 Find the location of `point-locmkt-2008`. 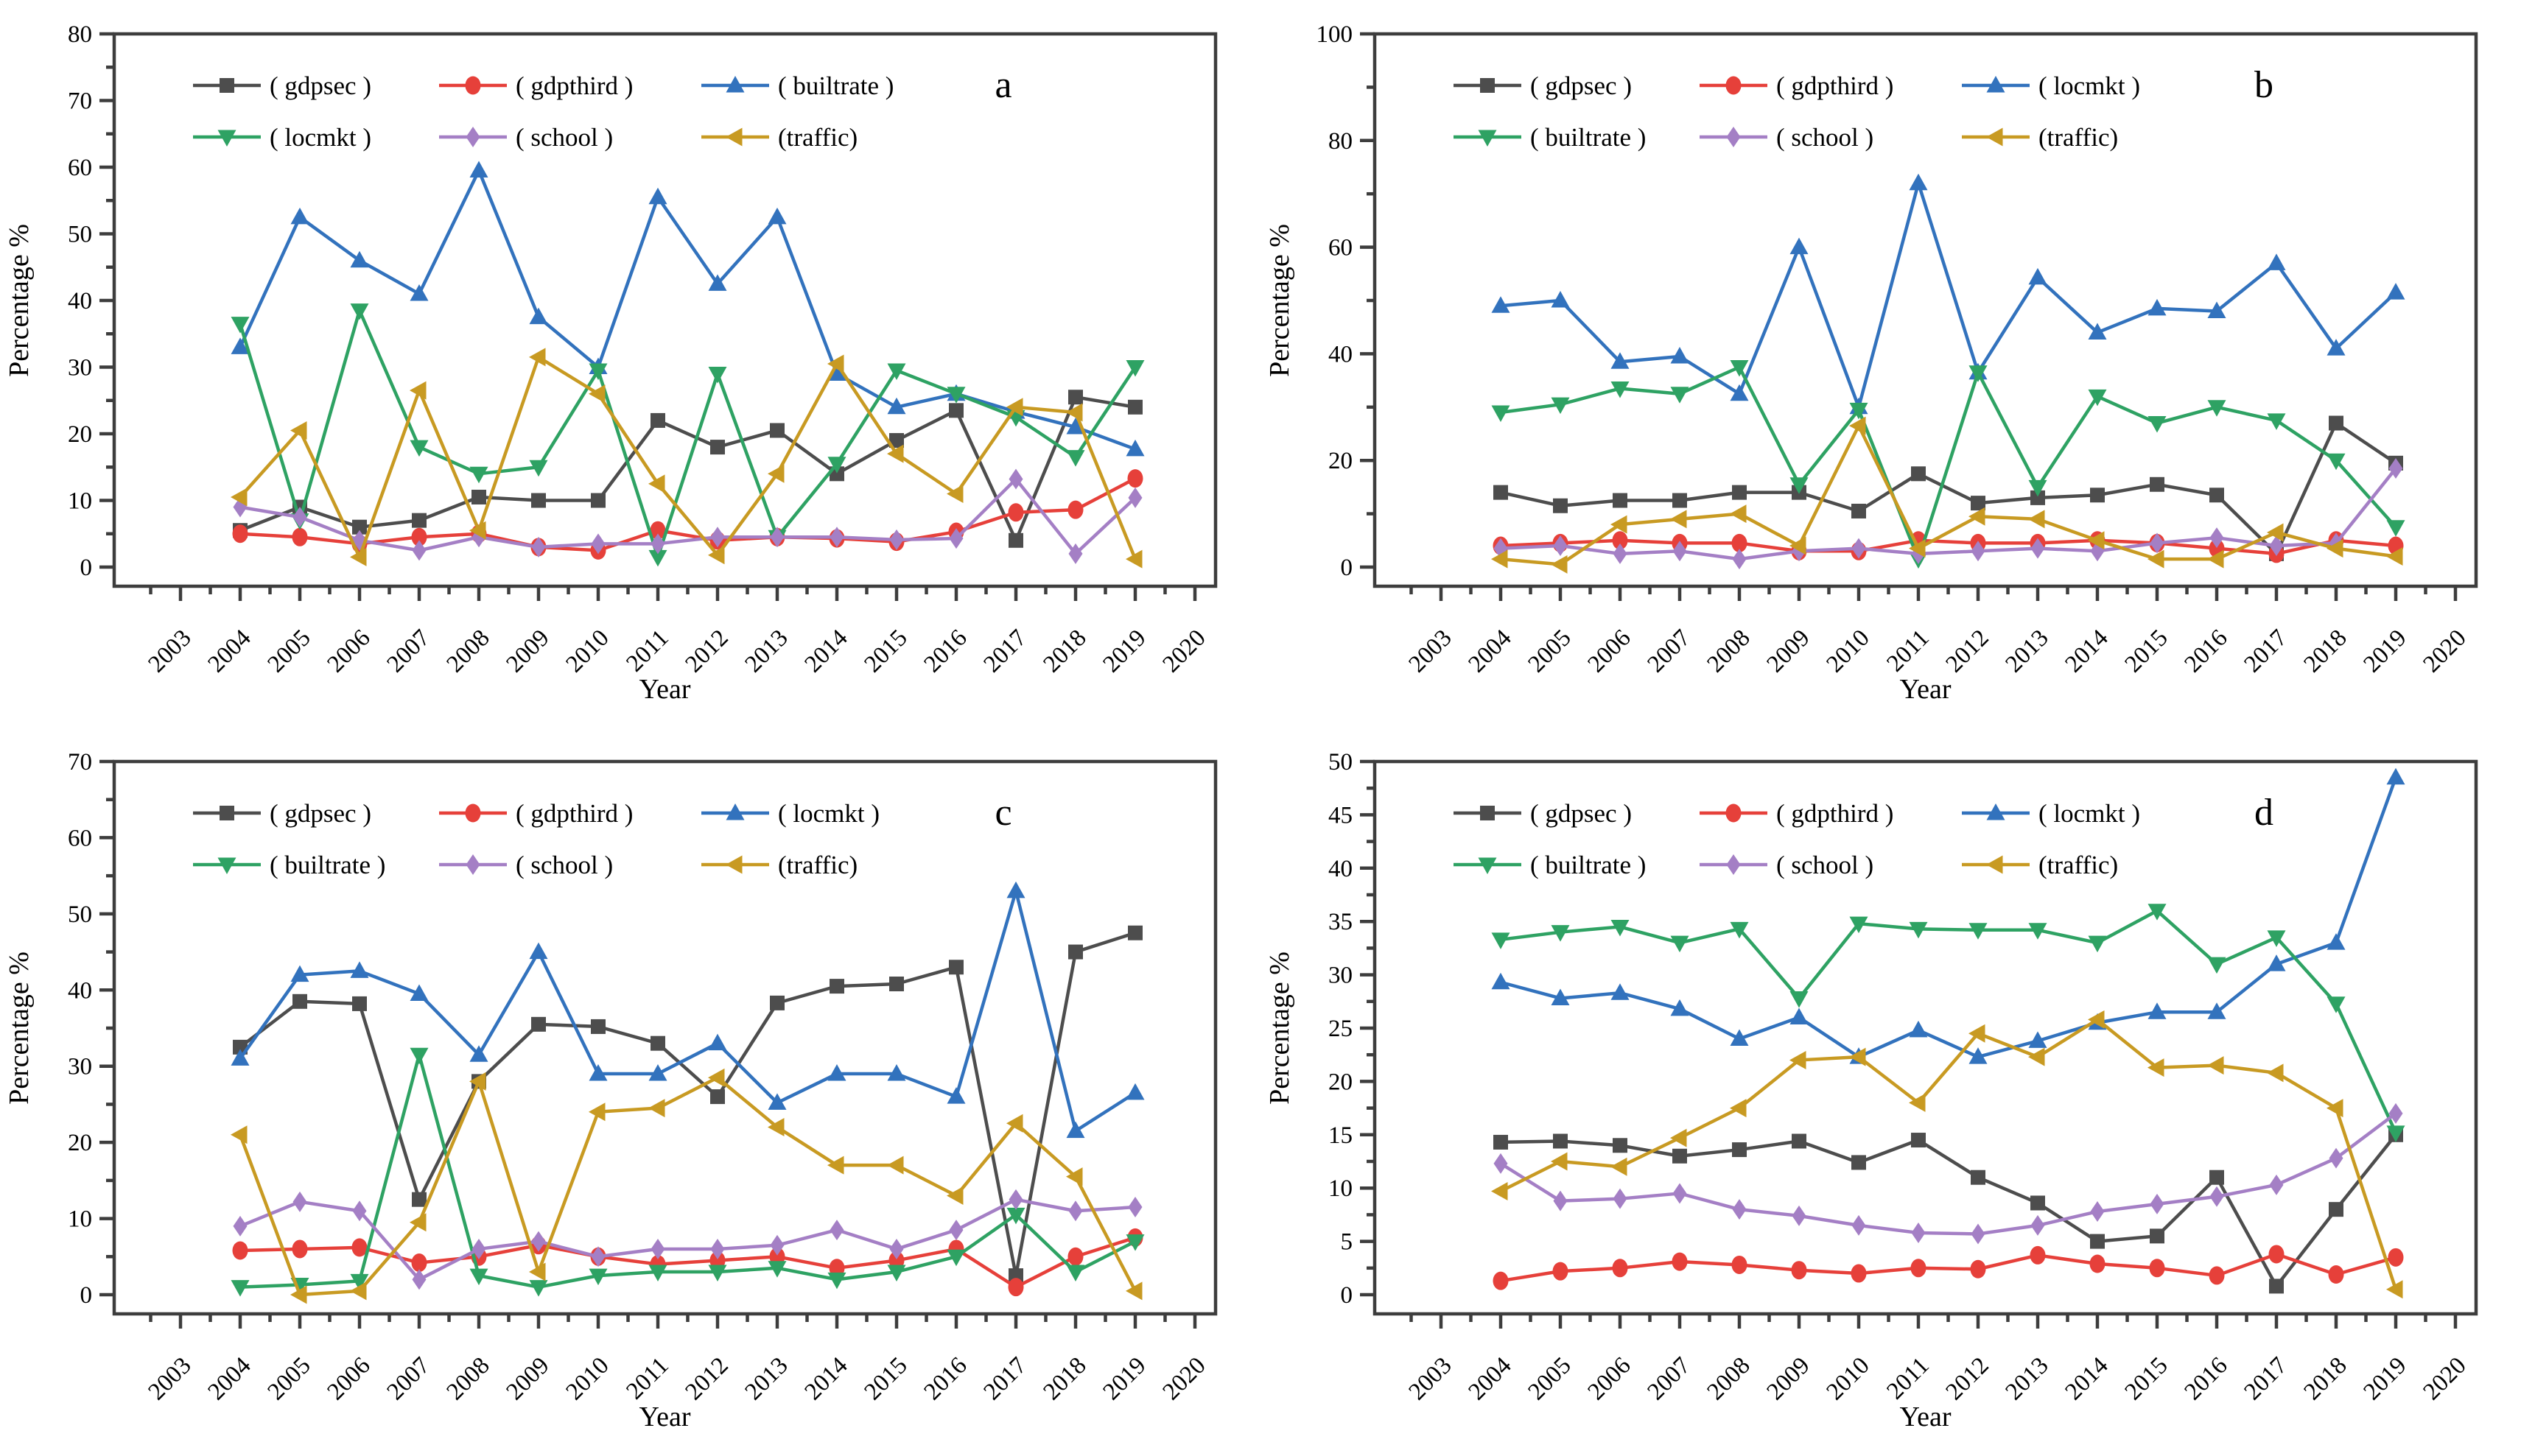

point-locmkt-2008 is located at coordinates (479, 1053).